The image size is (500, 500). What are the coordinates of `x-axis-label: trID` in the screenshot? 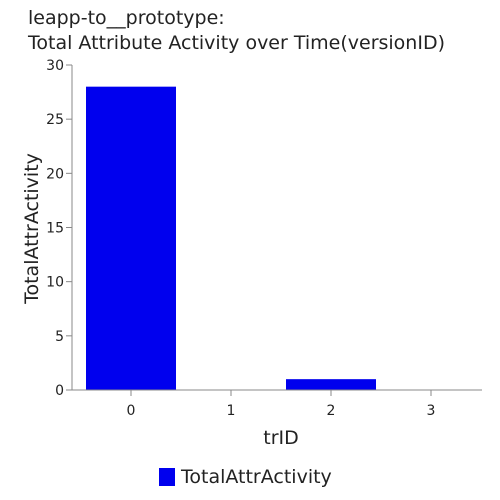 It's located at (281, 438).